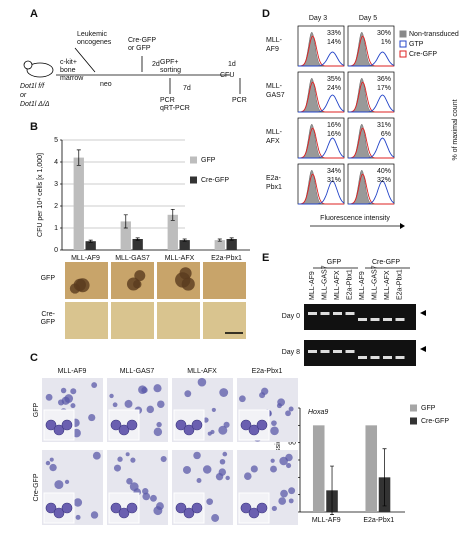 The image size is (474, 555). I want to click on y-axis-label: % of maximal count, so click(455, 129).